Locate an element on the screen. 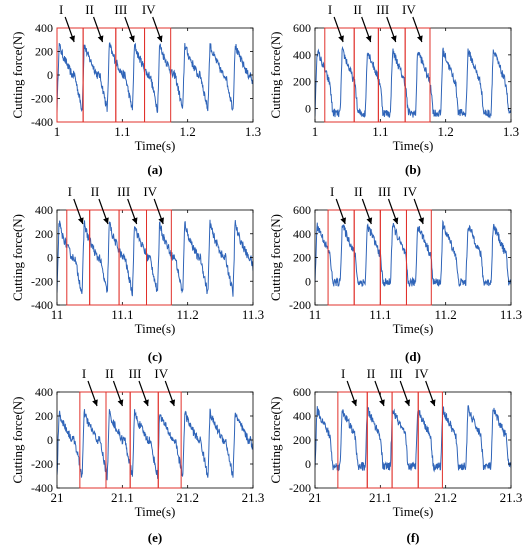 The image size is (523, 550). plot-frame is located at coordinates (413, 75).